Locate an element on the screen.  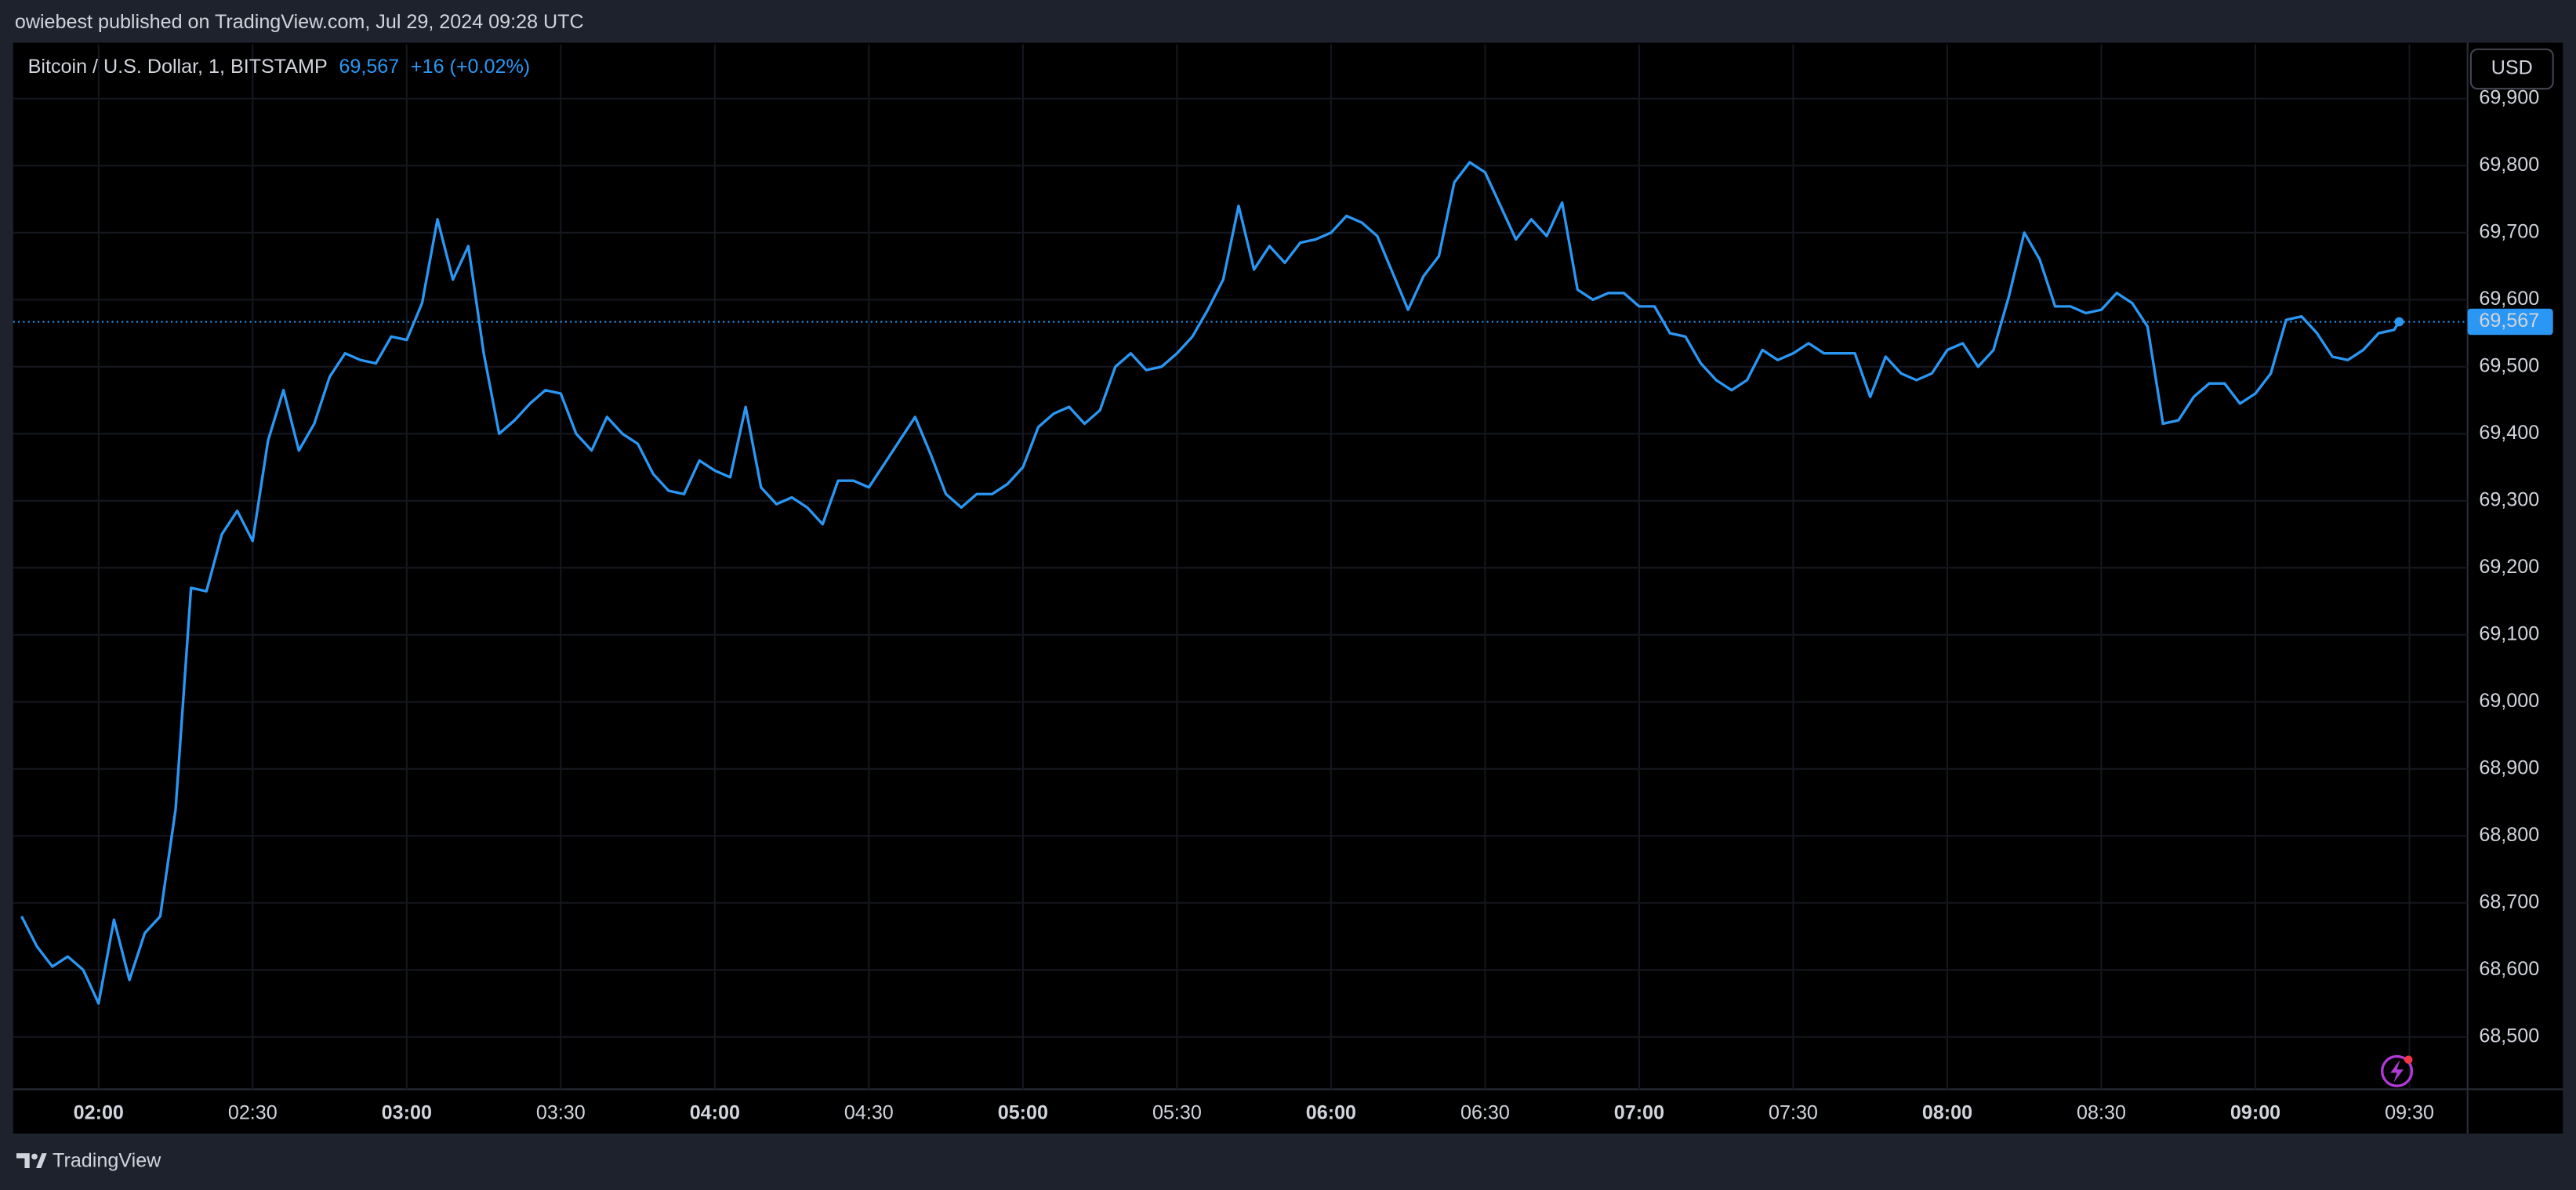
currency-label: USD is located at coordinates (2512, 68).